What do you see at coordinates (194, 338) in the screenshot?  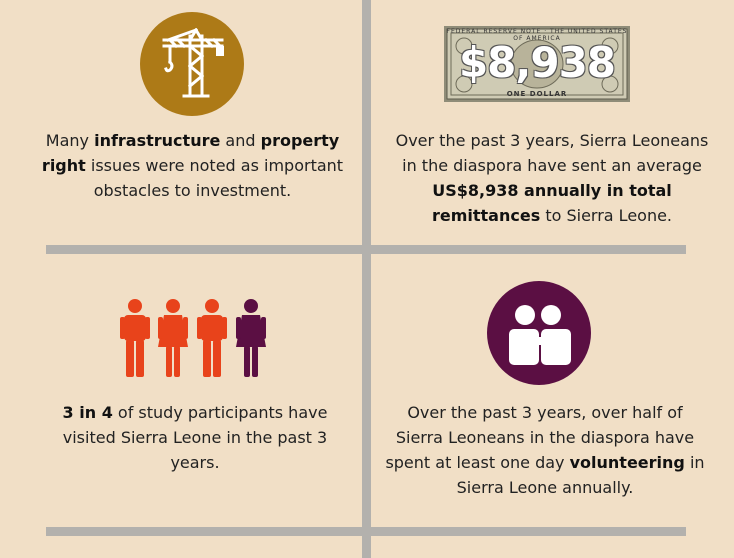 I see `people-icon` at bounding box center [194, 338].